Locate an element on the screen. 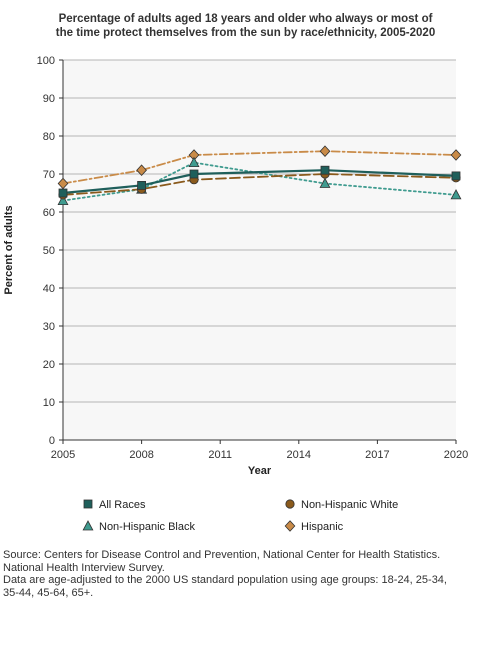  x-axis-label: Year is located at coordinates (260, 471).